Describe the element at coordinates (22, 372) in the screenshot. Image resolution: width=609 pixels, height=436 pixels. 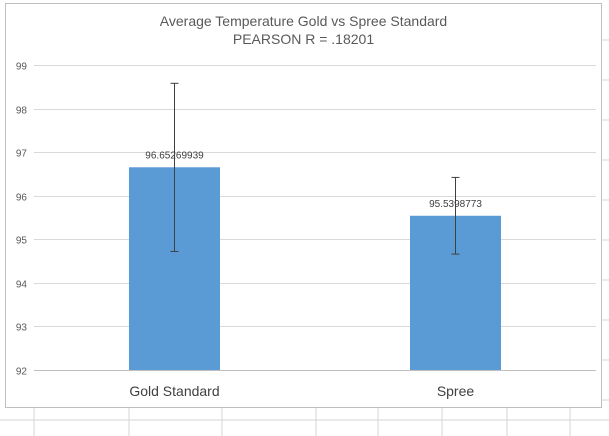
I see `y-tick-label: 92` at that location.